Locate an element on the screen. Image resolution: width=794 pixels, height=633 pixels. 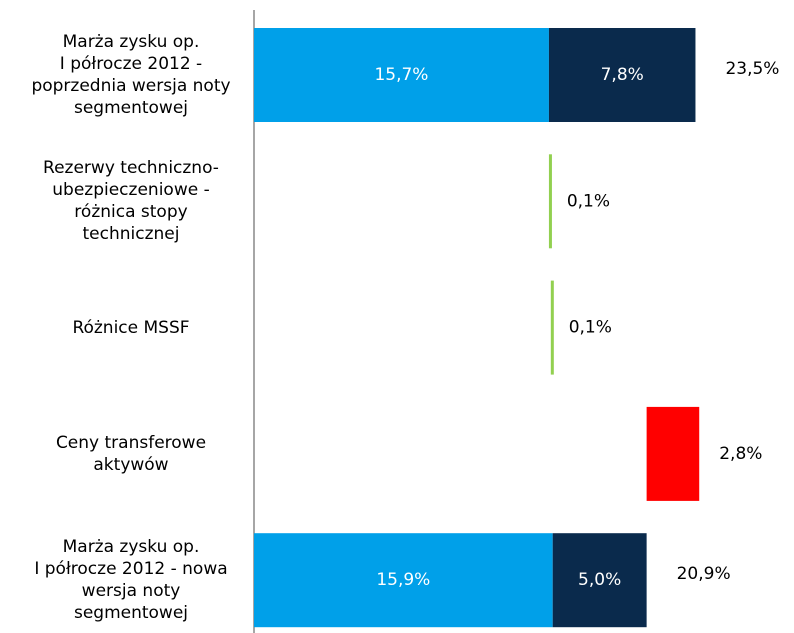
value-label: 5,0% is located at coordinates (599, 580).